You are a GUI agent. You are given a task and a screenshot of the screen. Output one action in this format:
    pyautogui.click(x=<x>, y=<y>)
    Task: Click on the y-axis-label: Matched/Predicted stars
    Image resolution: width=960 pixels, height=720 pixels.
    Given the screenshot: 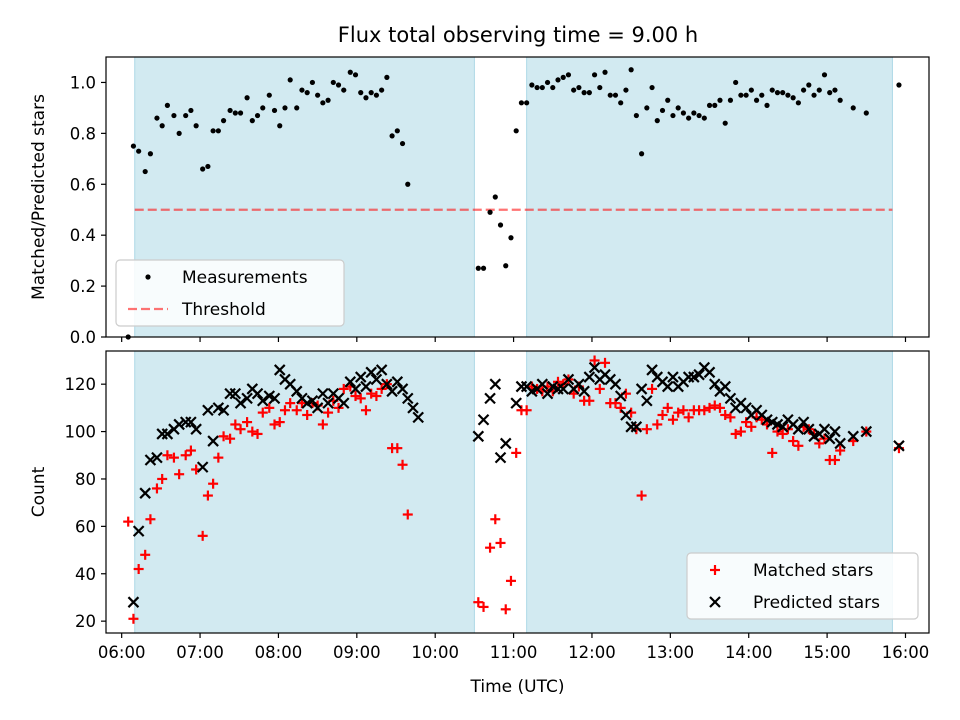 What is the action you would take?
    pyautogui.click(x=39, y=197)
    